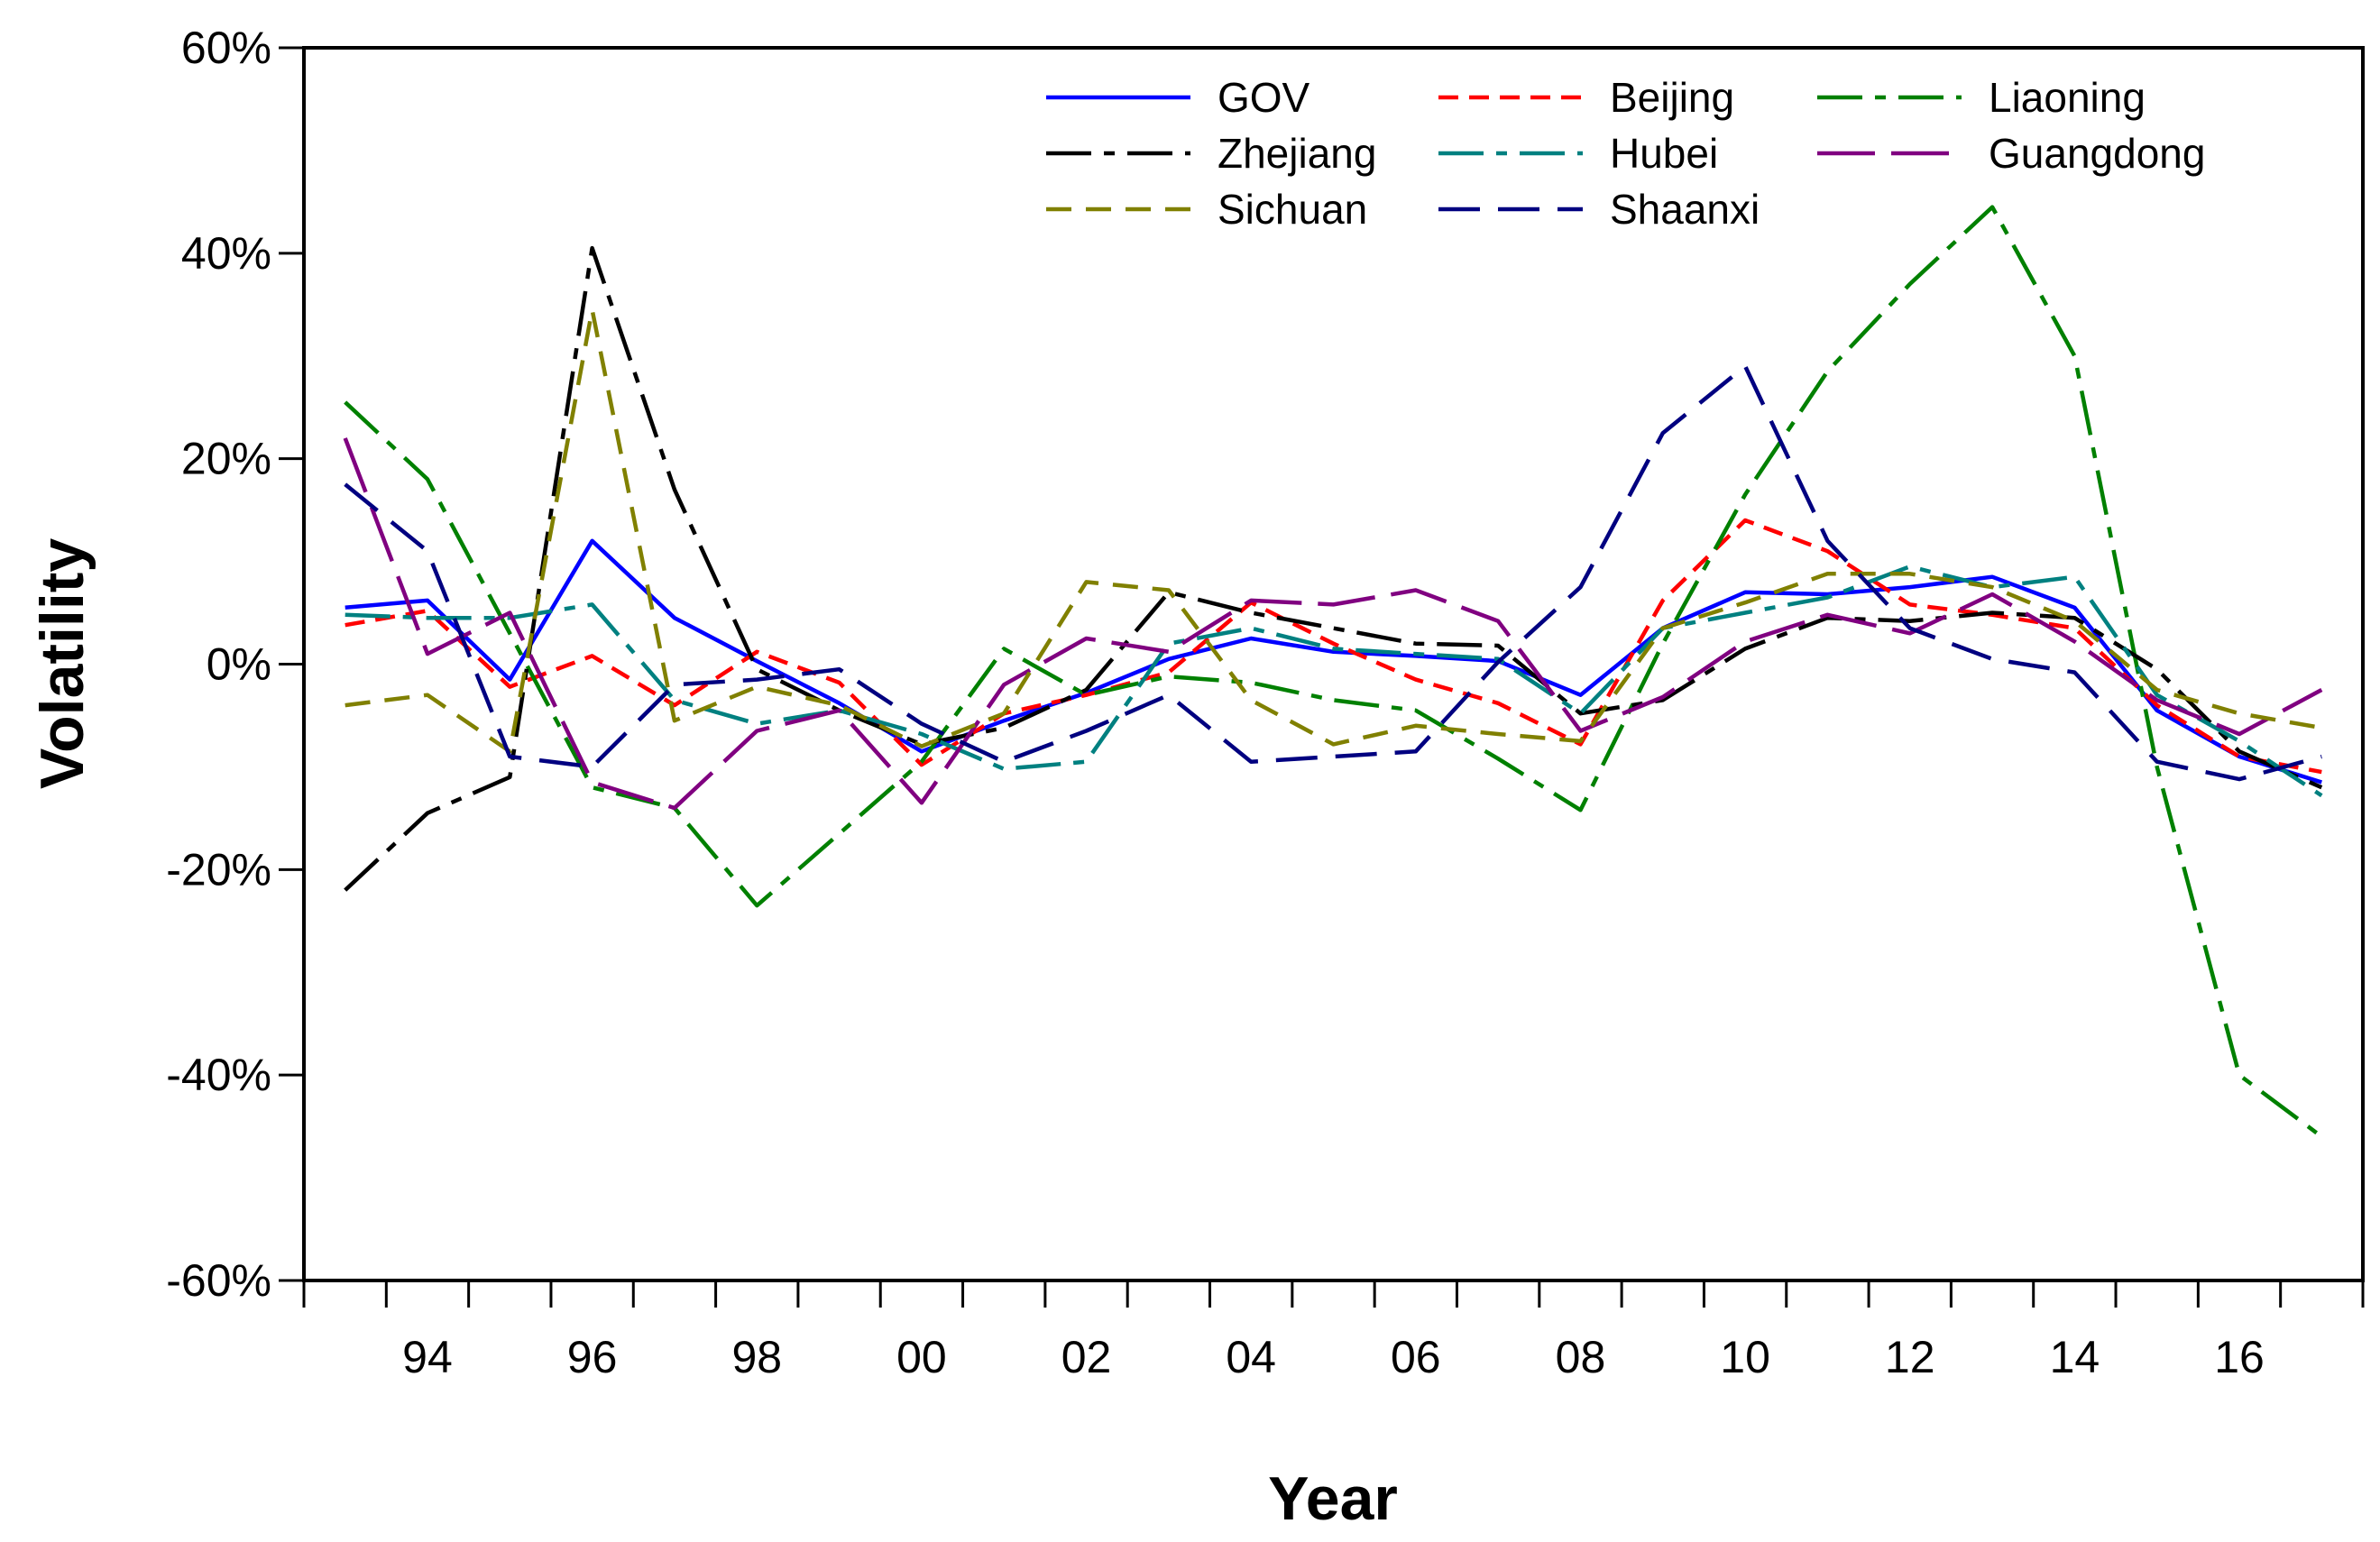 This screenshot has width=2380, height=1542. What do you see at coordinates (62, 664) in the screenshot?
I see `y-axis-title: Volatility` at bounding box center [62, 664].